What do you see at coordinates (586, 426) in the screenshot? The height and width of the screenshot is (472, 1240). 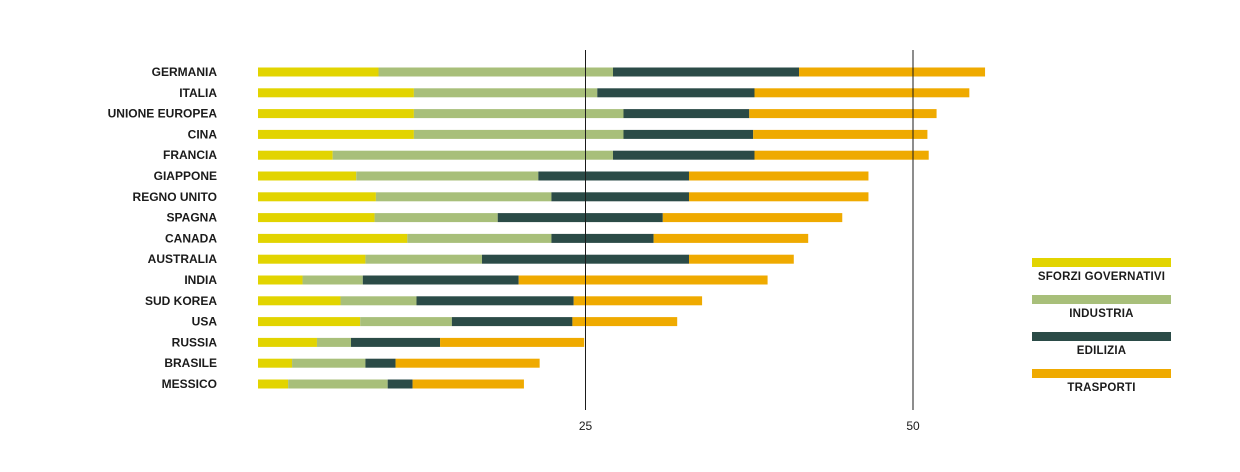 I see `x-tick-label: 25` at bounding box center [586, 426].